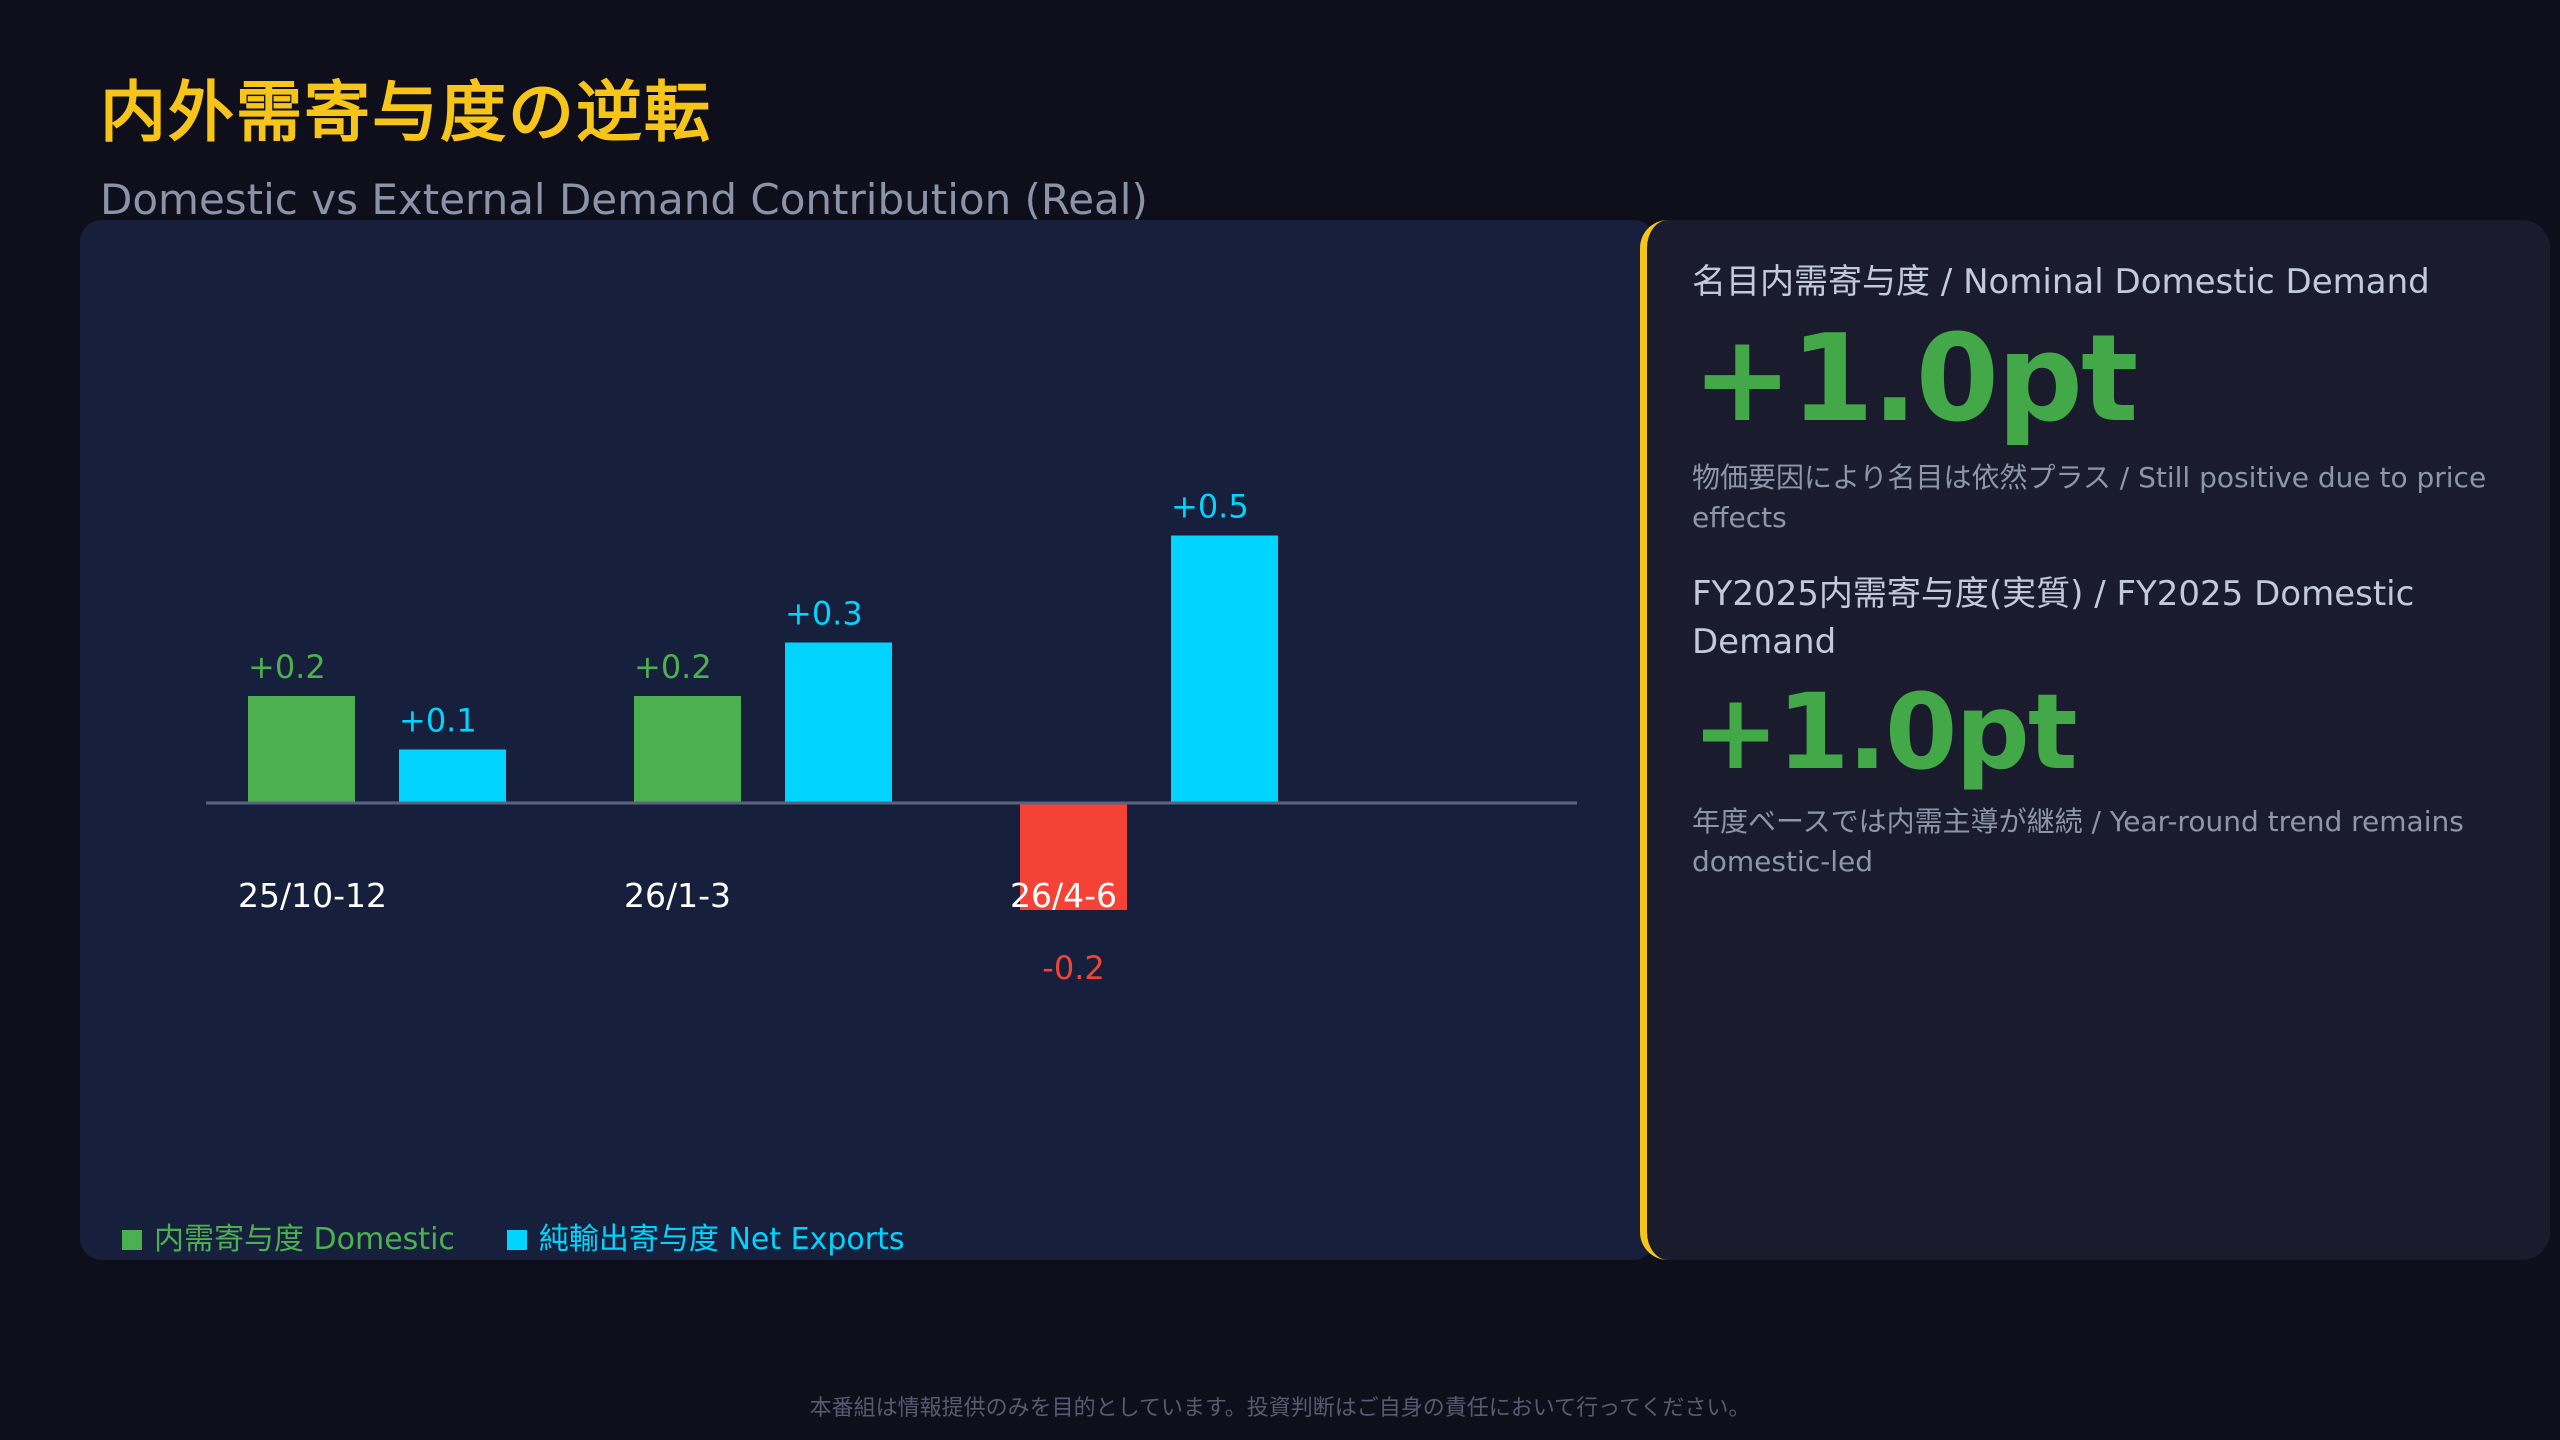 This screenshot has width=2560, height=1440. Describe the element at coordinates (1210, 507) in the screenshot. I see `data-label-net-exports-2: +0.5` at that location.